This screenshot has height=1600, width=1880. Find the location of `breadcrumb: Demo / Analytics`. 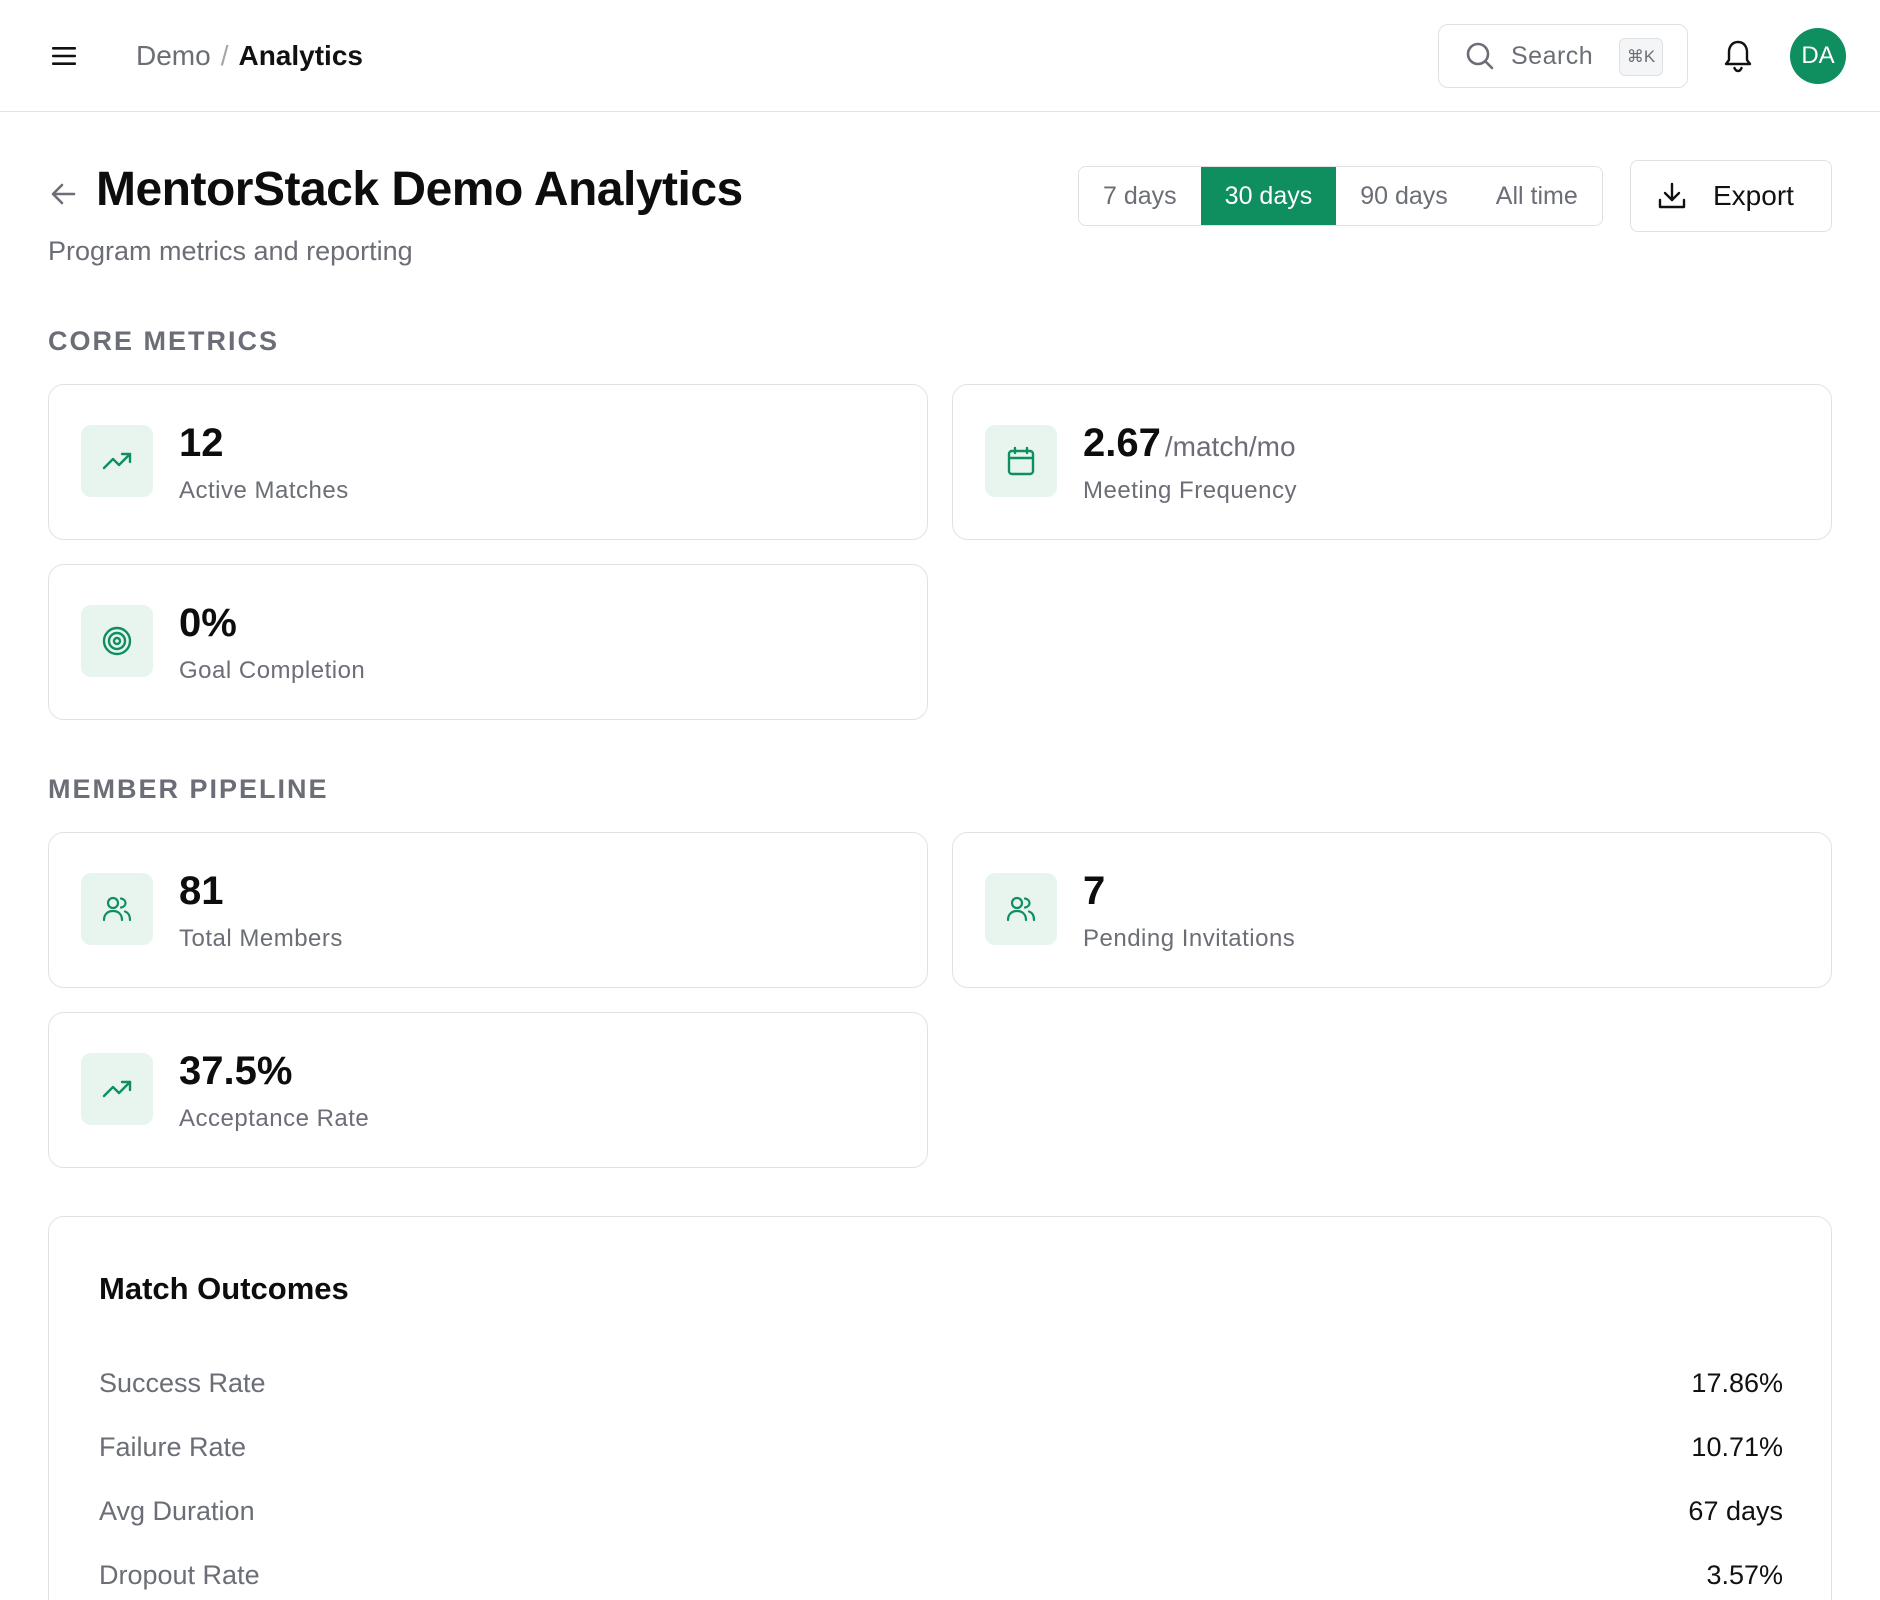

breadcrumb: Demo / Analytics is located at coordinates (249, 56).